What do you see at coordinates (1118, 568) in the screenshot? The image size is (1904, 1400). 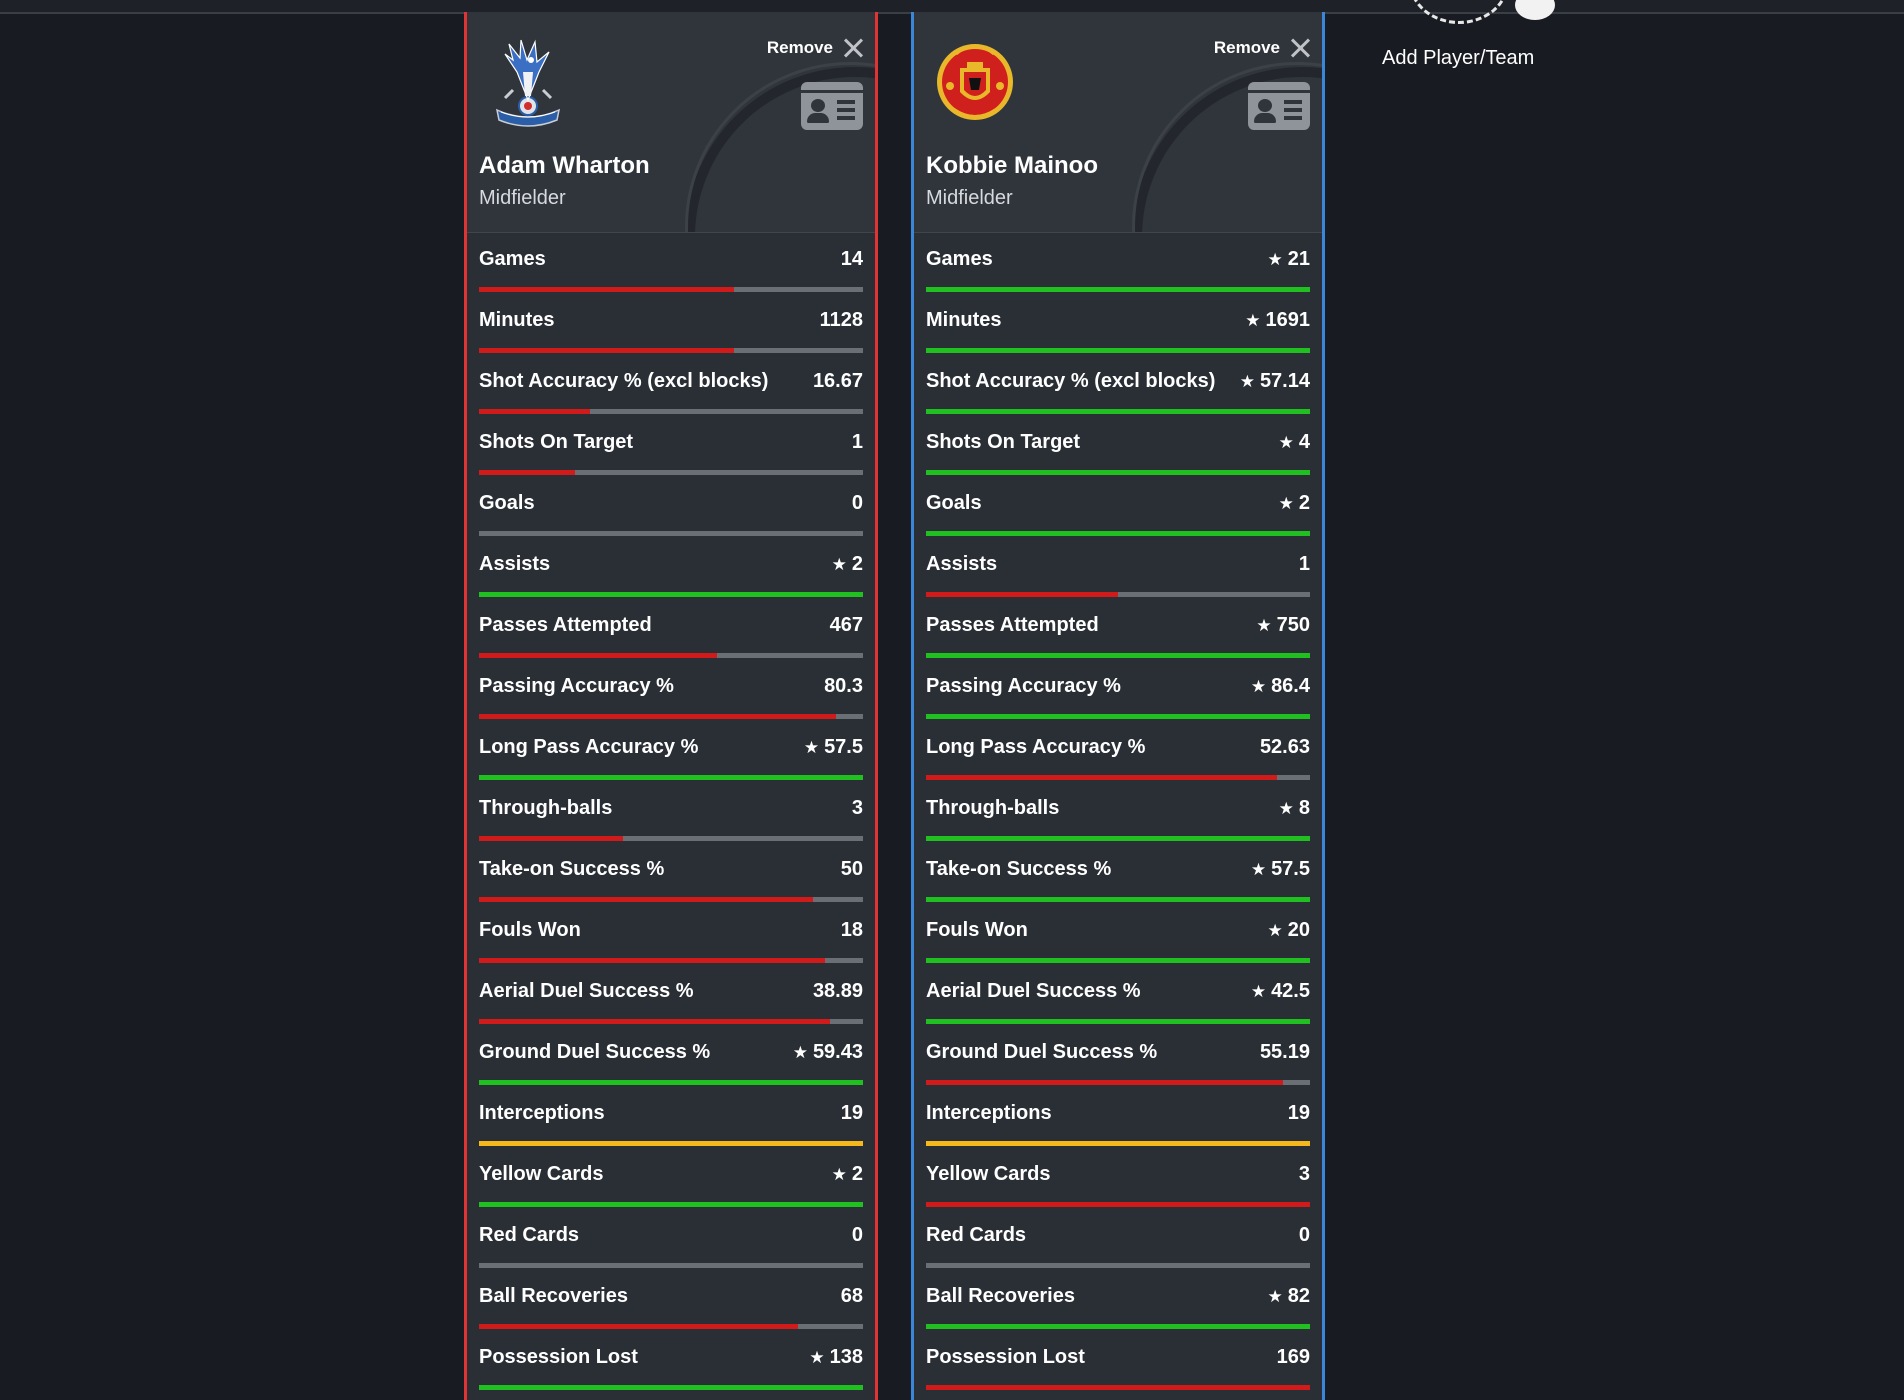 I see `stat-row: Assists 1` at bounding box center [1118, 568].